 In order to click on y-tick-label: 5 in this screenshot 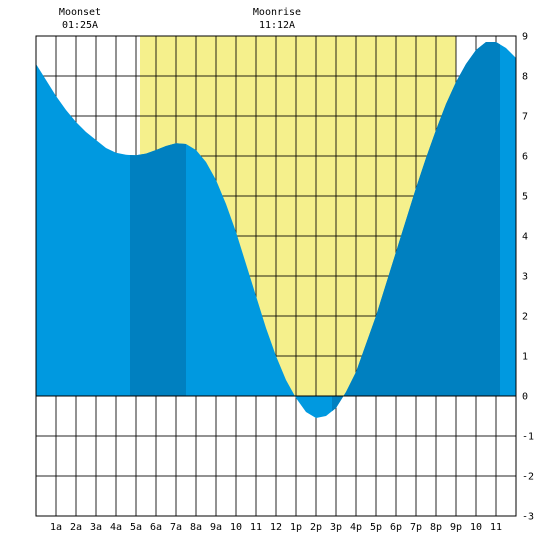, I will do `click(525, 197)`.